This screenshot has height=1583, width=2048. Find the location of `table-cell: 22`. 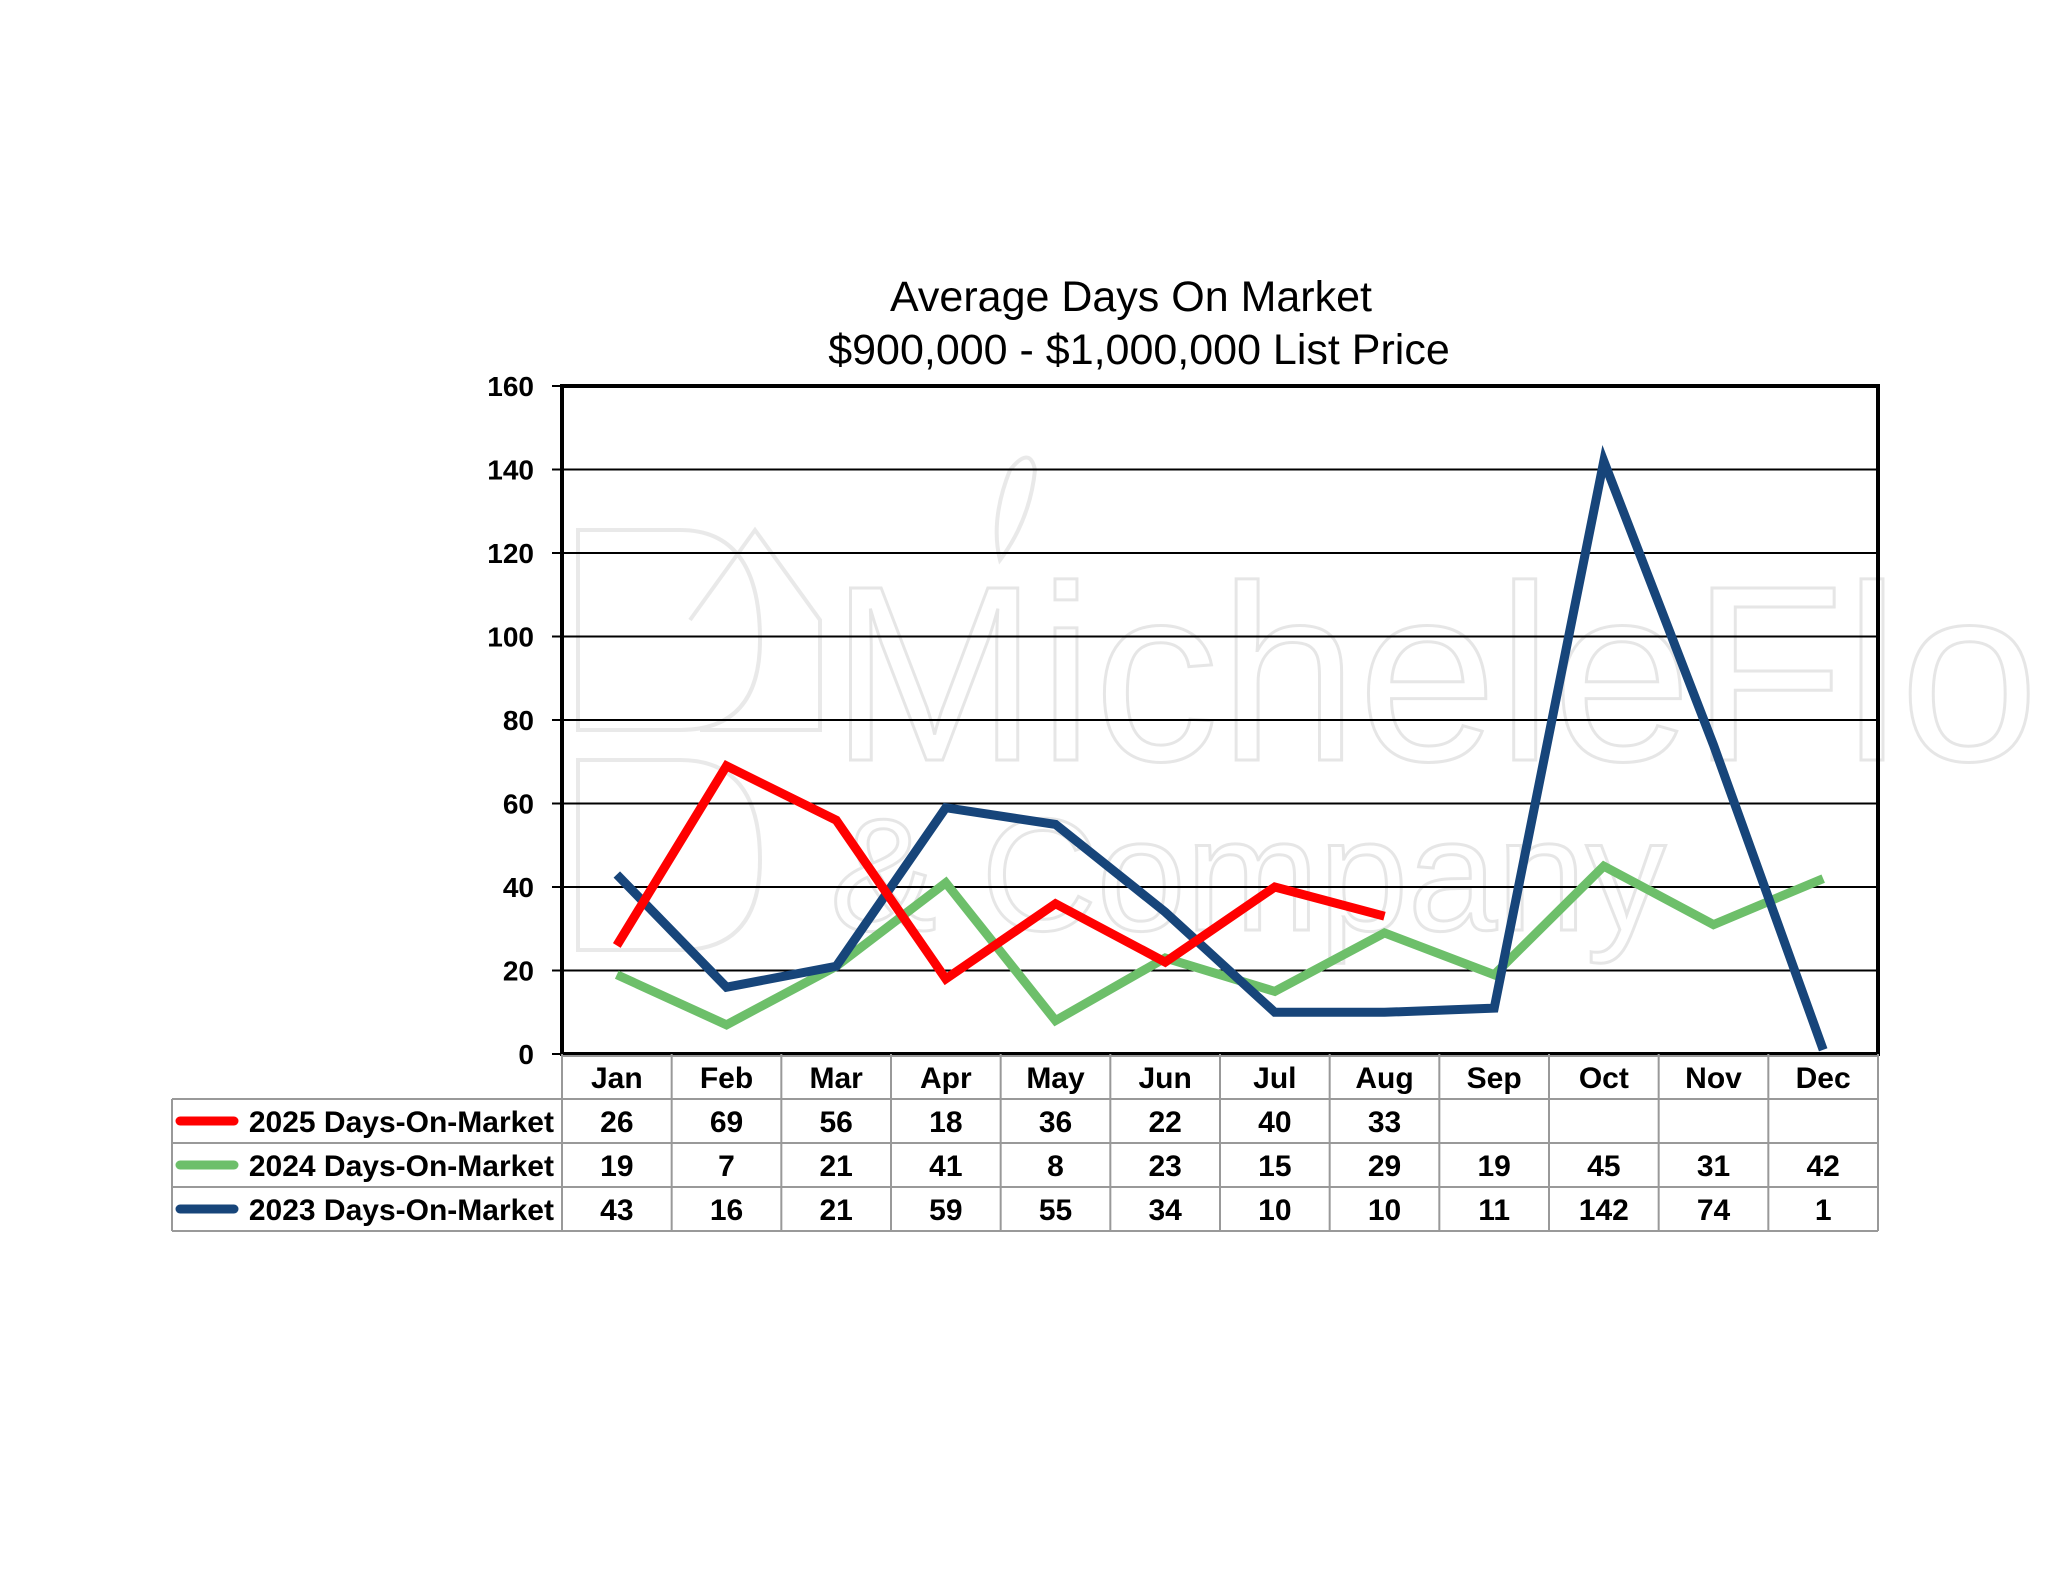

table-cell: 22 is located at coordinates (1164, 1122).